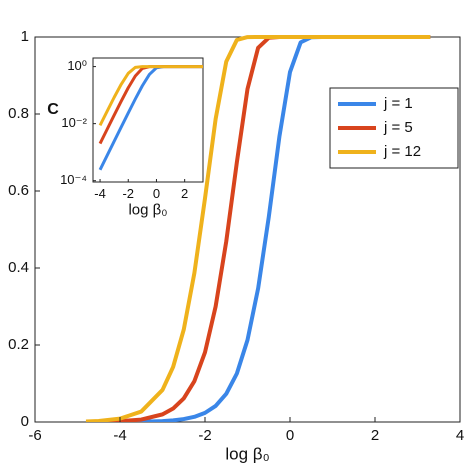  Describe the element at coordinates (25, 36) in the screenshot. I see `y-tick-label: 1` at that location.